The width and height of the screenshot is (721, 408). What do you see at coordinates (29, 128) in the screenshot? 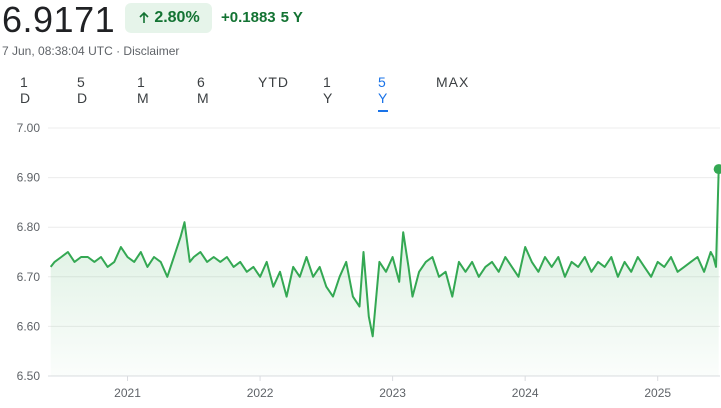
I see `y-tick-label: 7.00` at bounding box center [29, 128].